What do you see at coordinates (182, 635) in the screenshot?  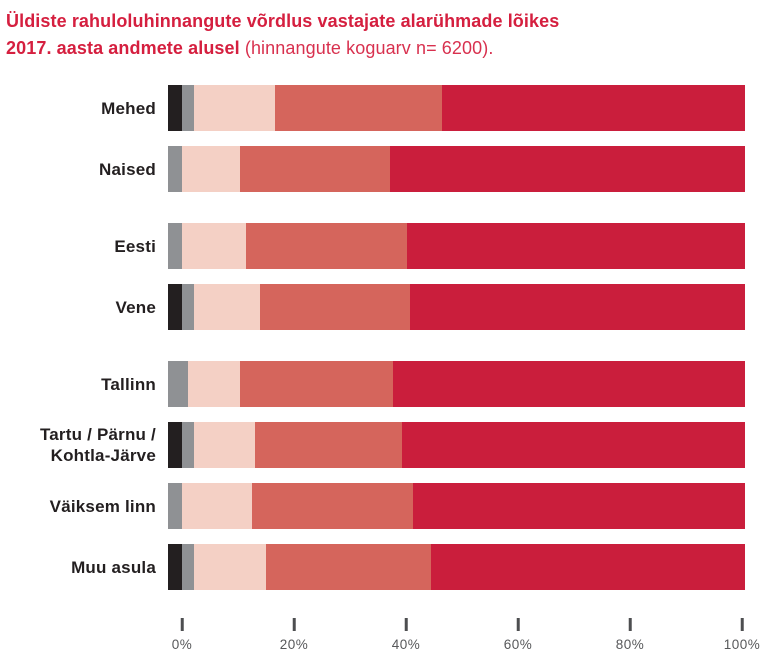 I see `axis-tick: 0%` at bounding box center [182, 635].